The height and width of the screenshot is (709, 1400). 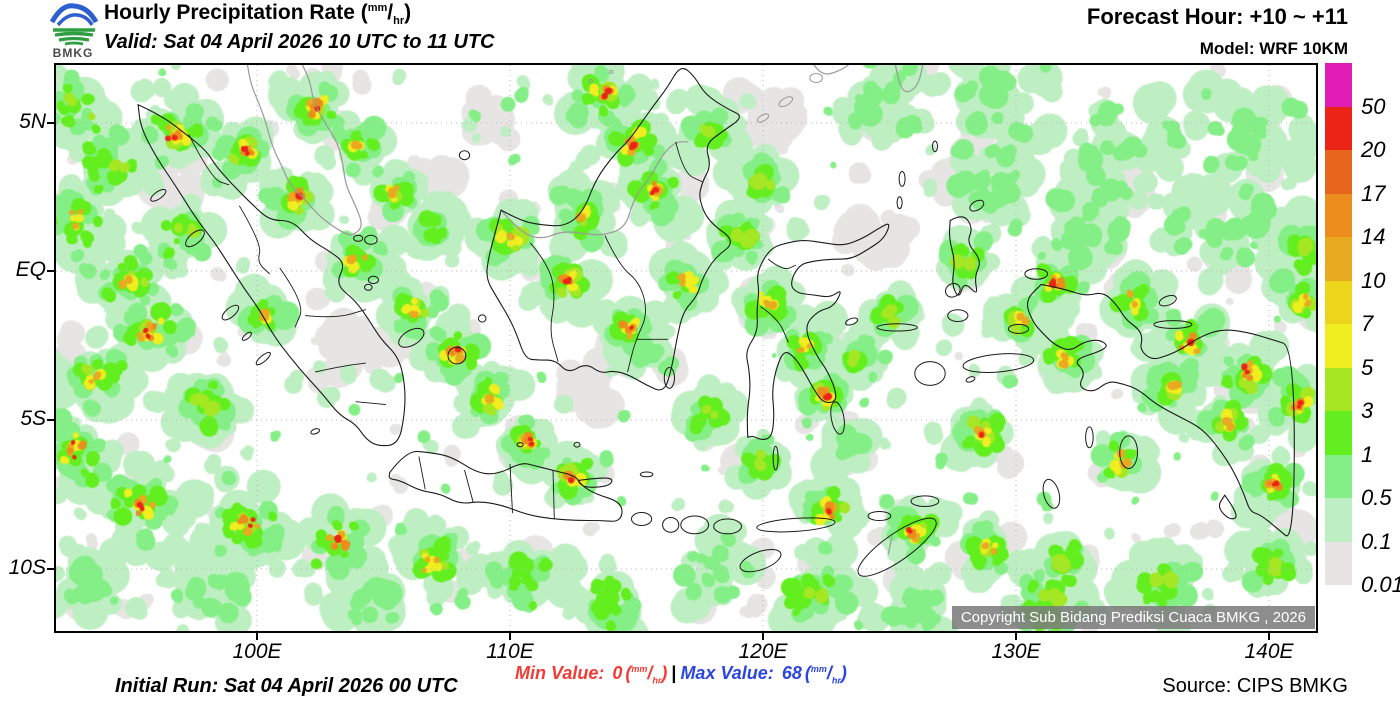 What do you see at coordinates (510, 651) in the screenshot?
I see `x-axis-label: 110E` at bounding box center [510, 651].